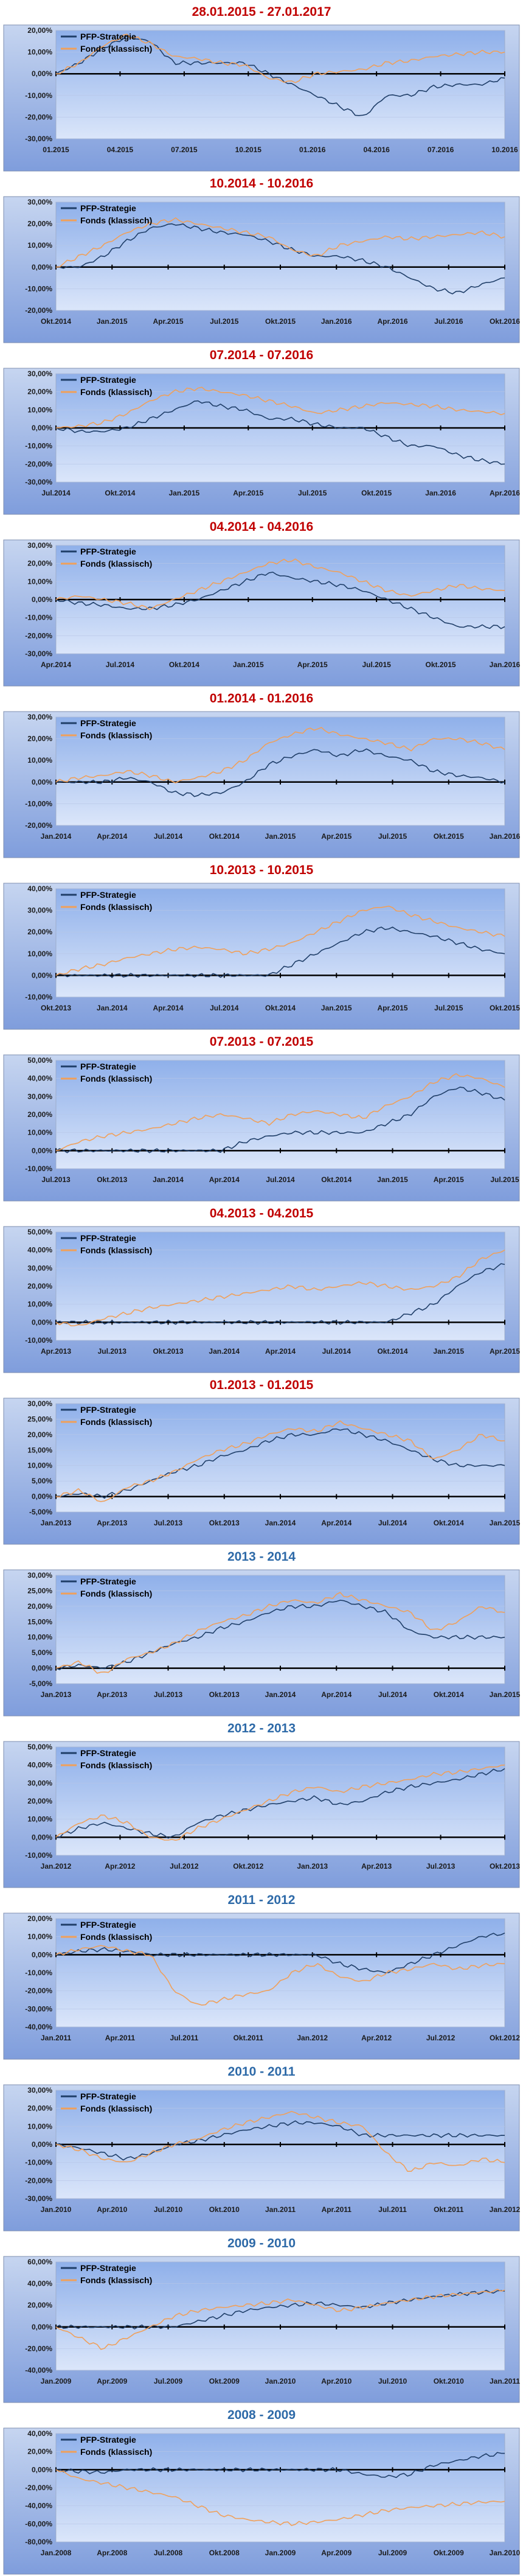 The image size is (523, 2576). Describe the element at coordinates (39, 825) in the screenshot. I see `y-tick-label: -20,00%` at that location.